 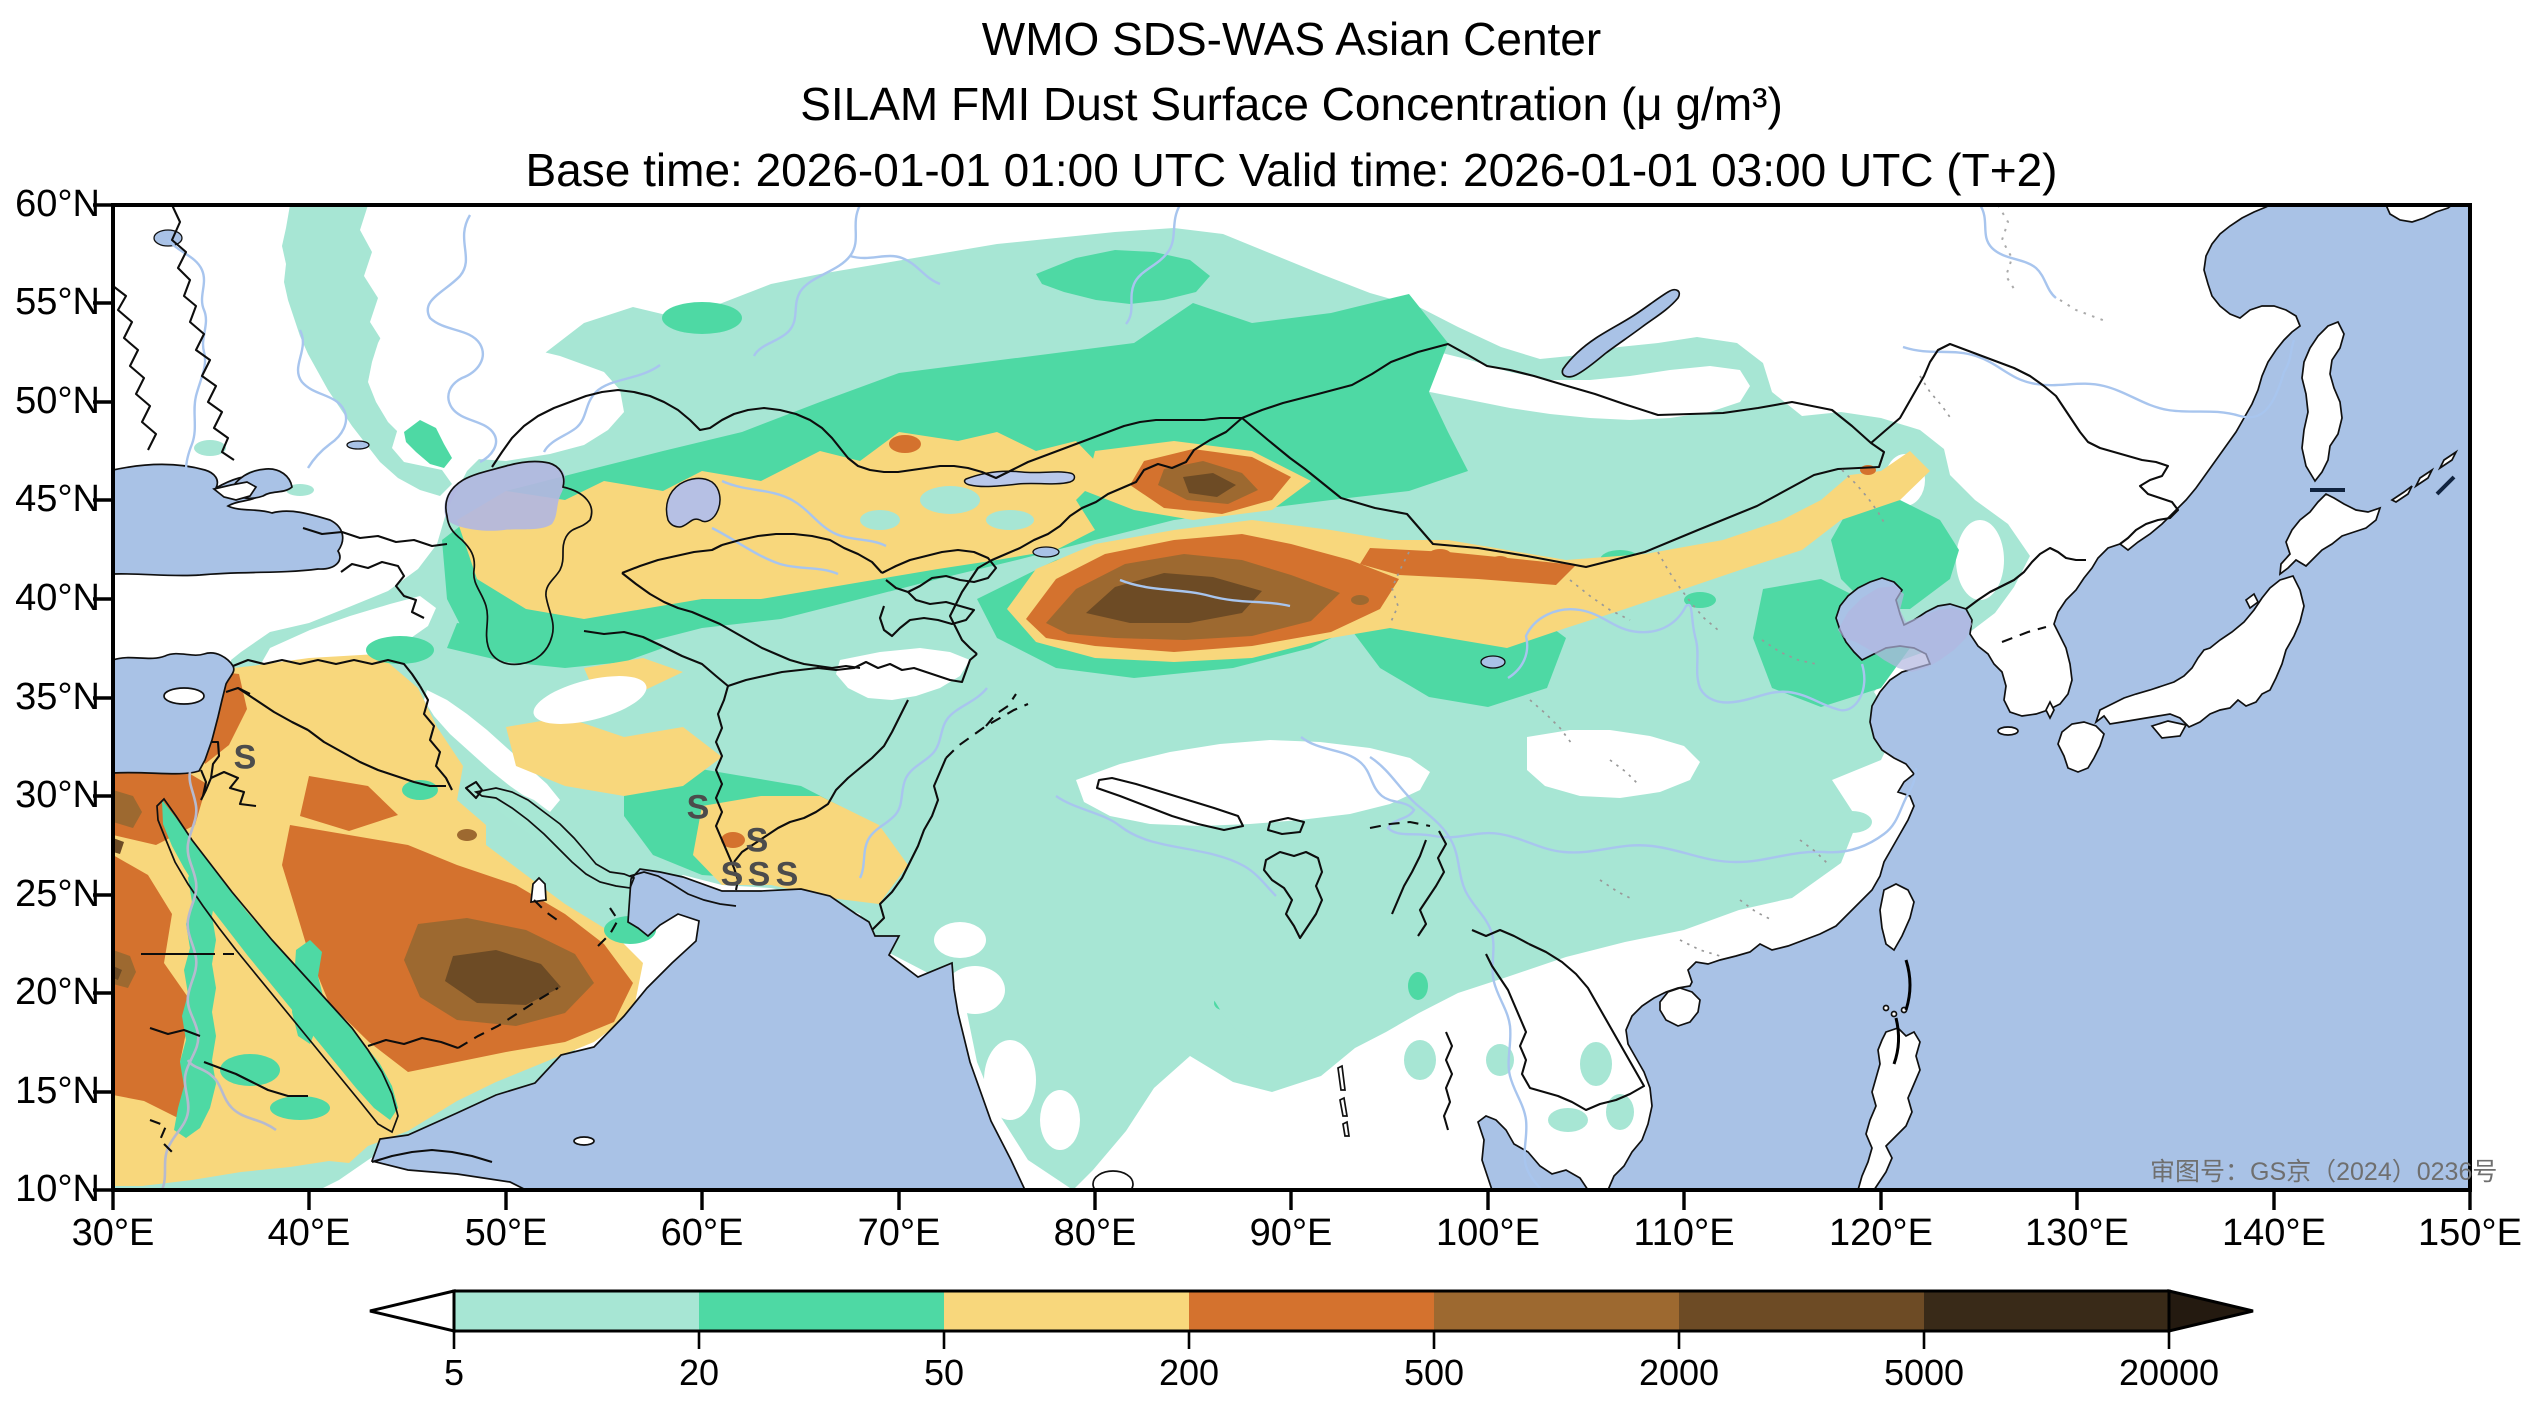 What do you see at coordinates (807, 281) in the screenshot?
I see `irtysh-river` at bounding box center [807, 281].